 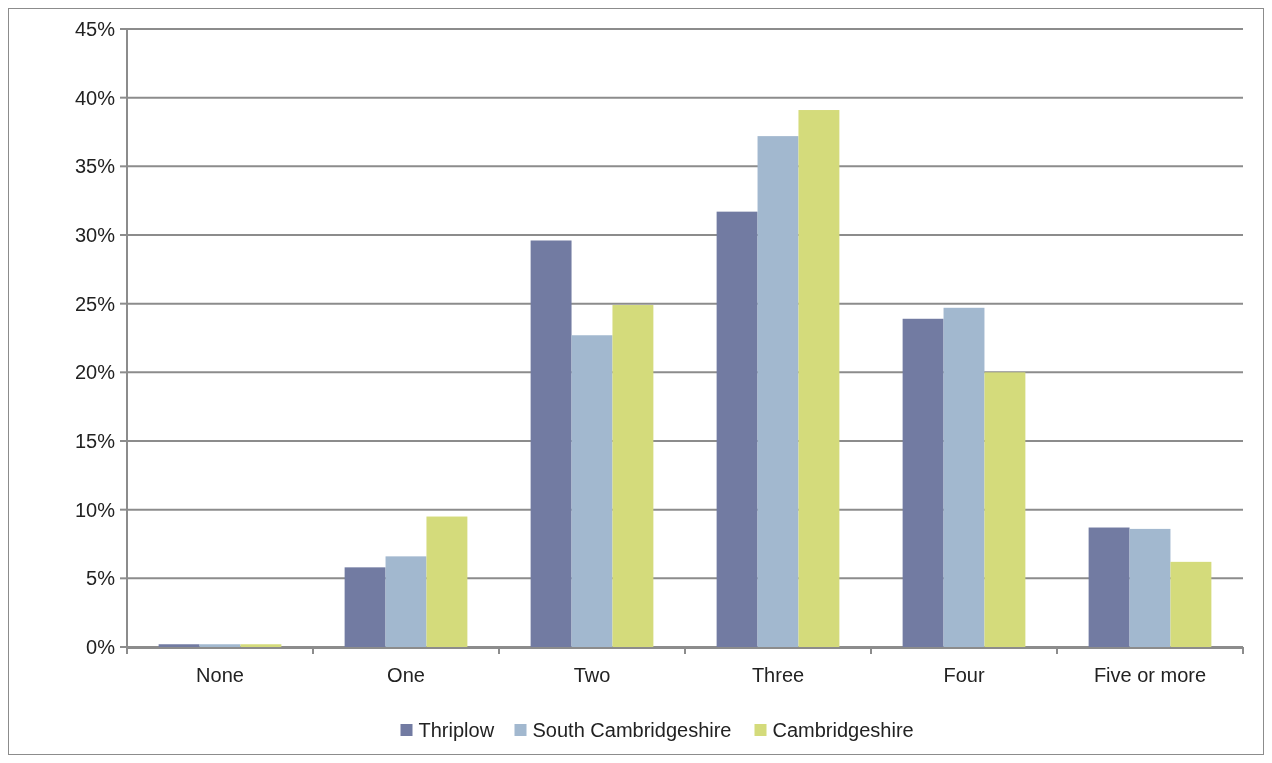 I want to click on legend-label: Cambridgeshire, so click(x=843, y=730).